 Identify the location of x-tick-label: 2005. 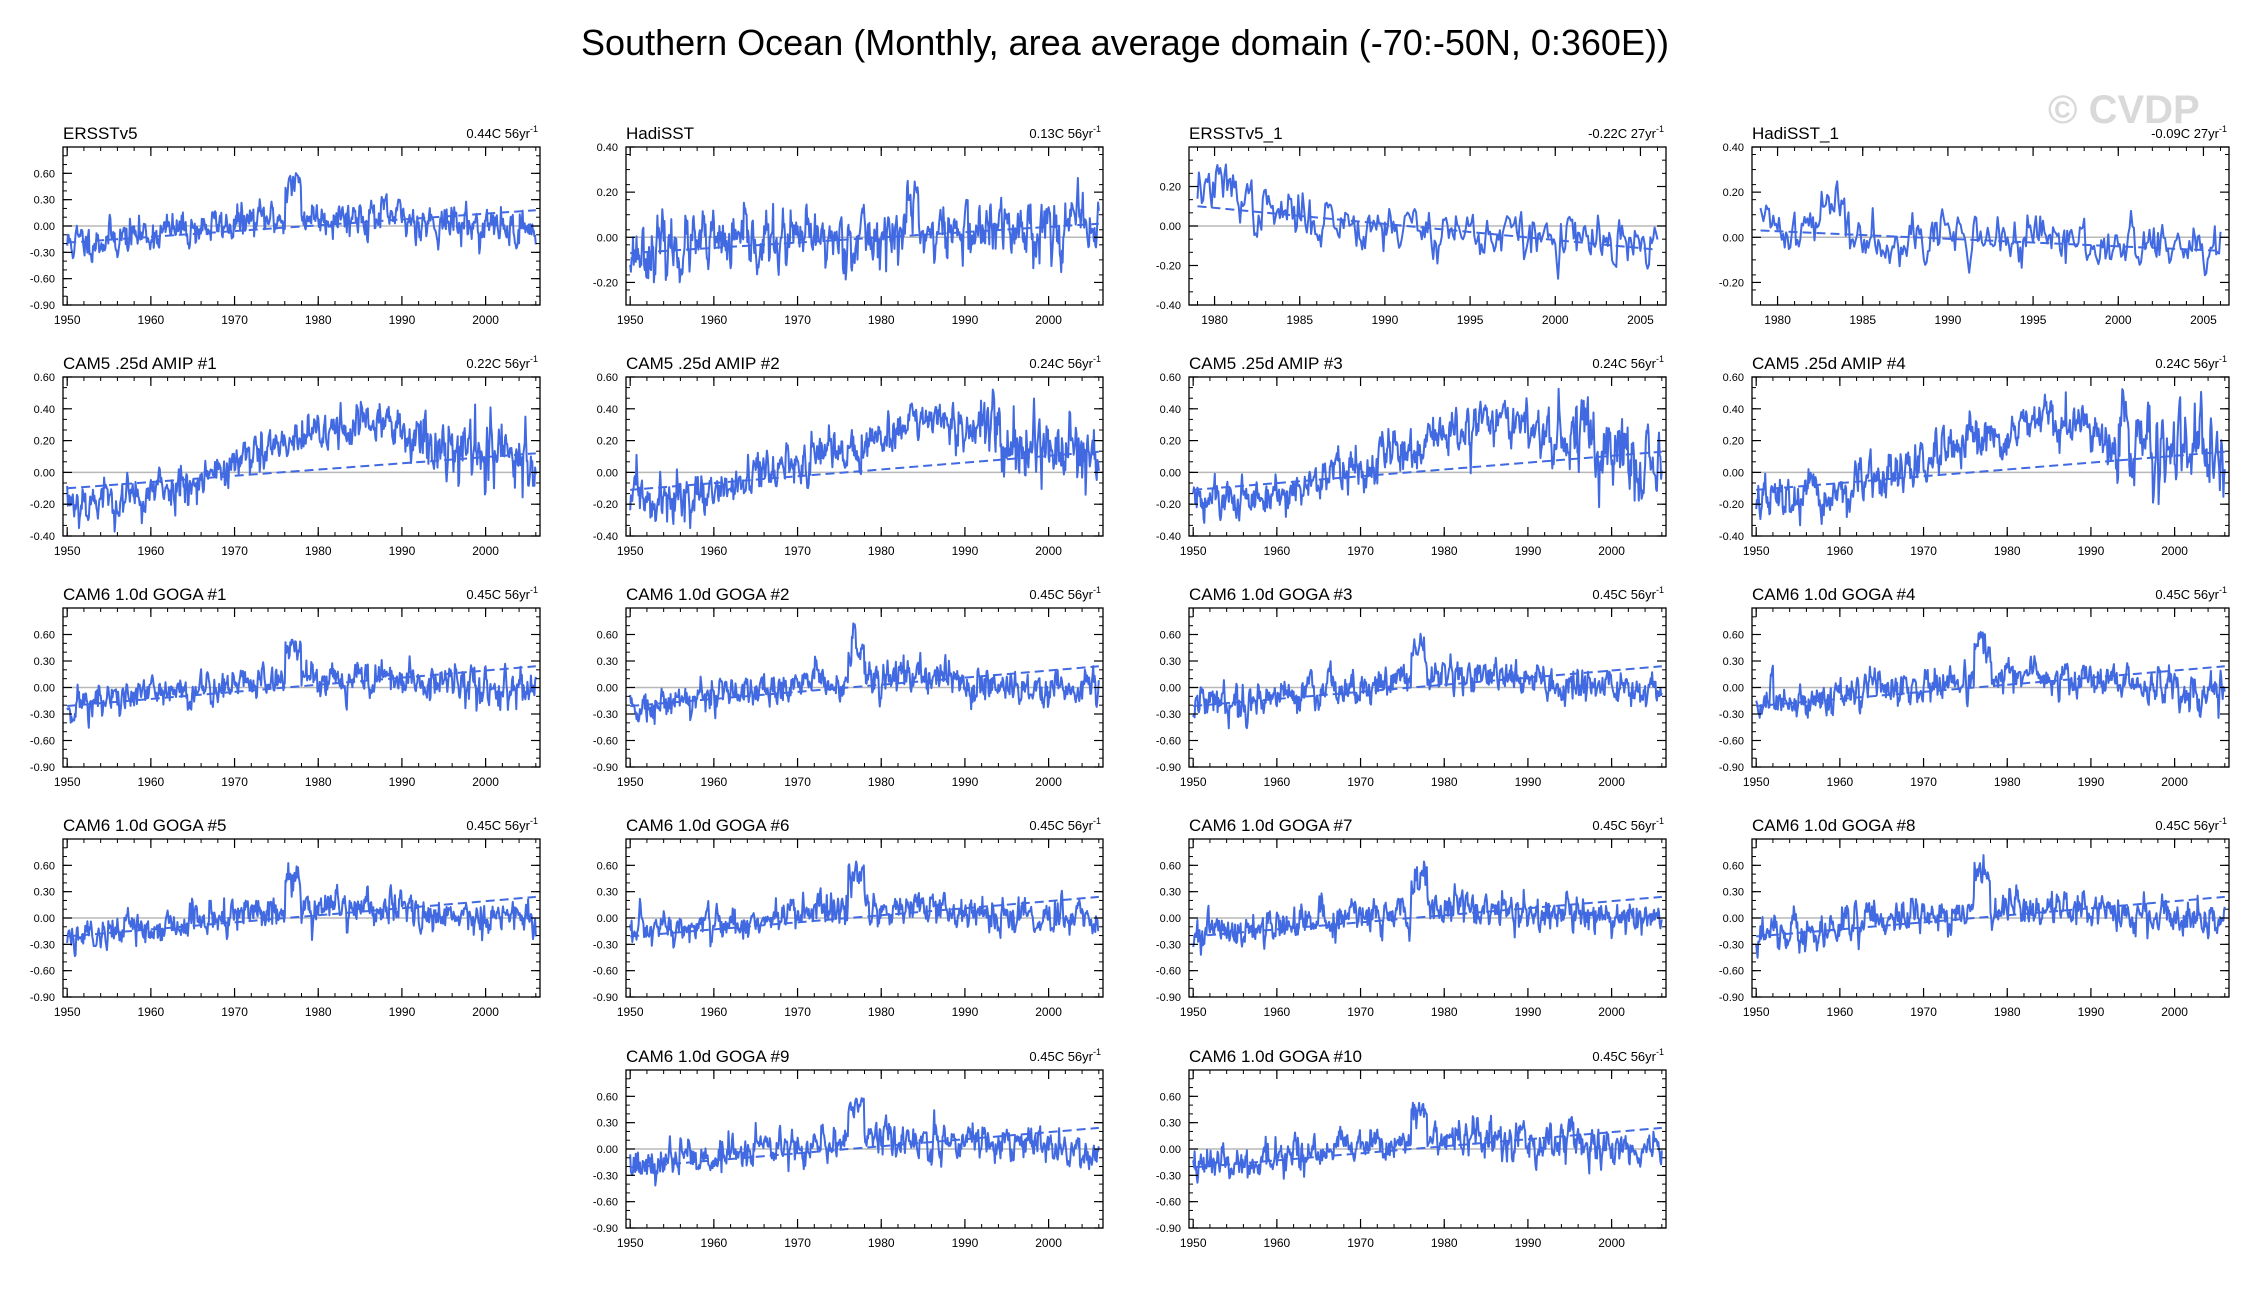
(2203, 320).